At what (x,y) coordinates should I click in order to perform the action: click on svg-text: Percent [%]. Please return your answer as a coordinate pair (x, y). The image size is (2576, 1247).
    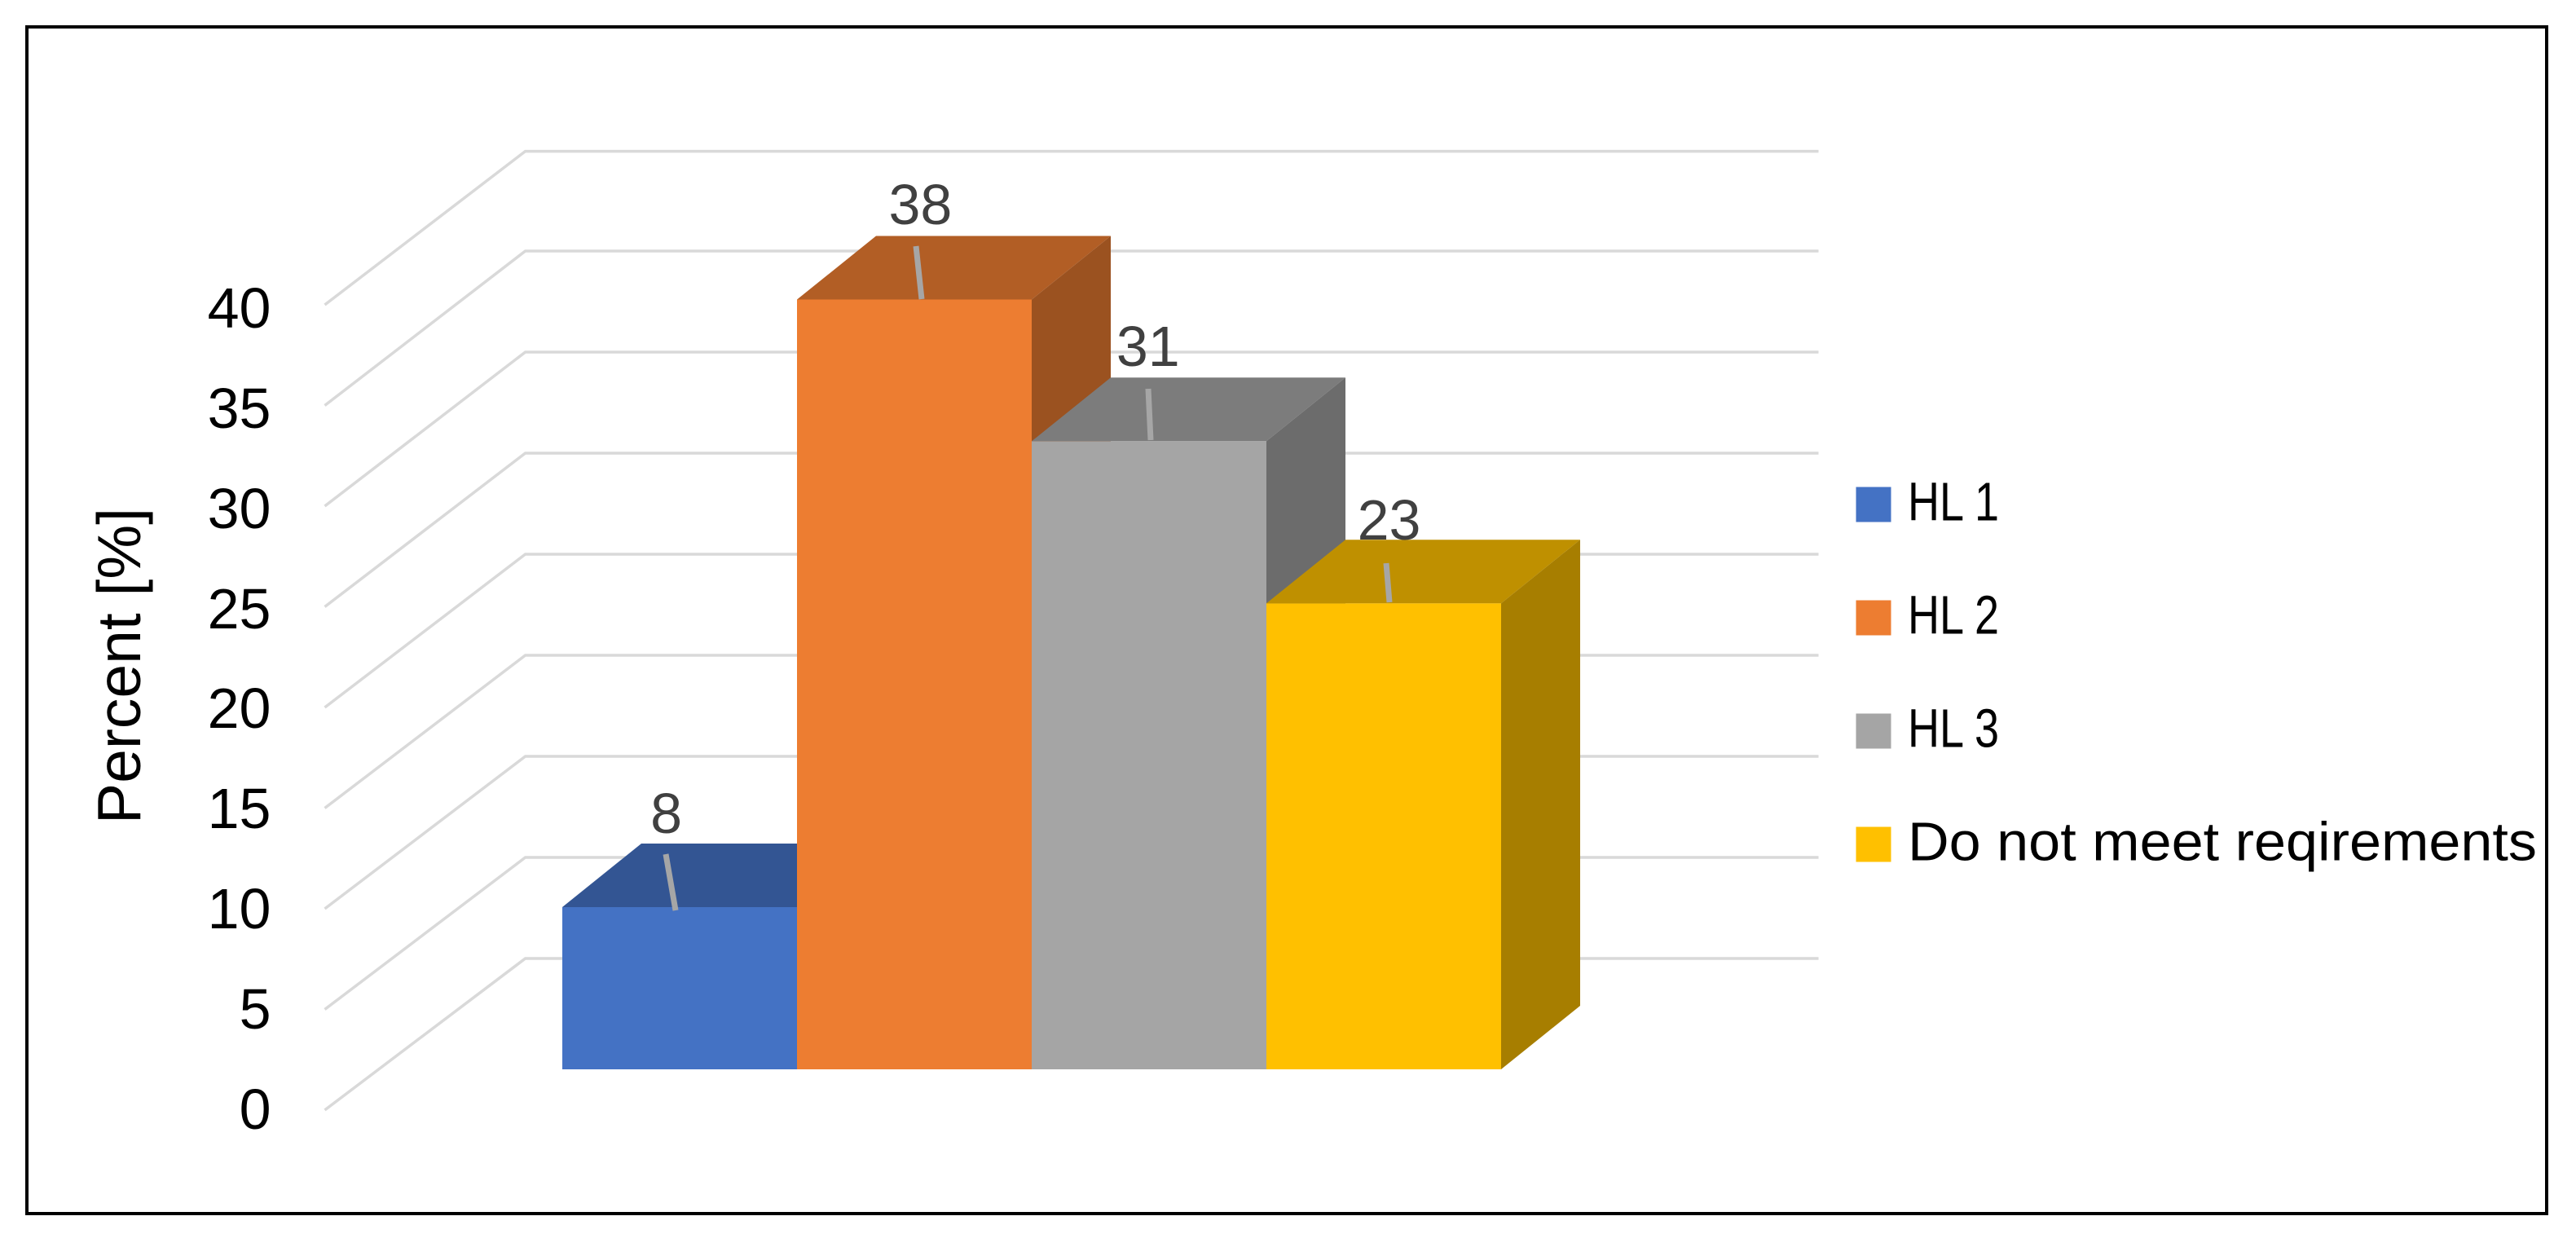
    Looking at the image, I should click on (119, 666).